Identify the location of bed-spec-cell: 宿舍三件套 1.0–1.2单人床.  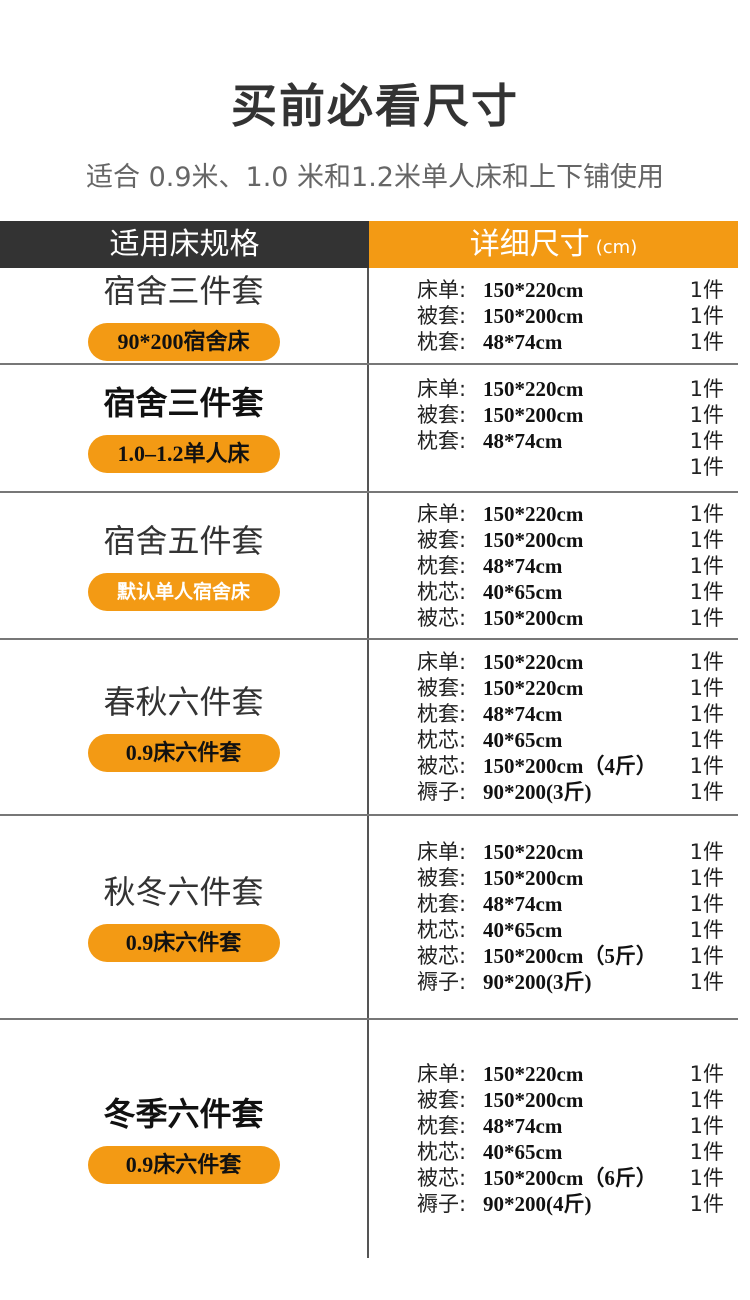
(184, 428).